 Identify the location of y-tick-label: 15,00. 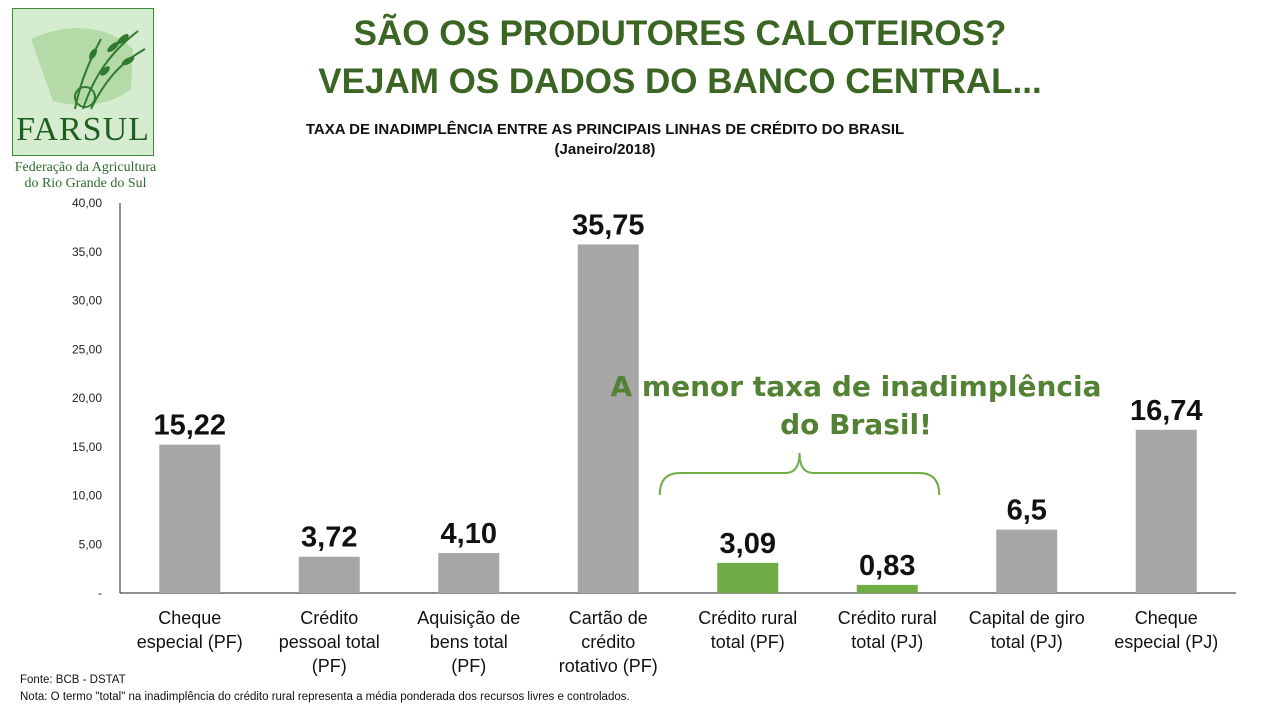
(87, 447).